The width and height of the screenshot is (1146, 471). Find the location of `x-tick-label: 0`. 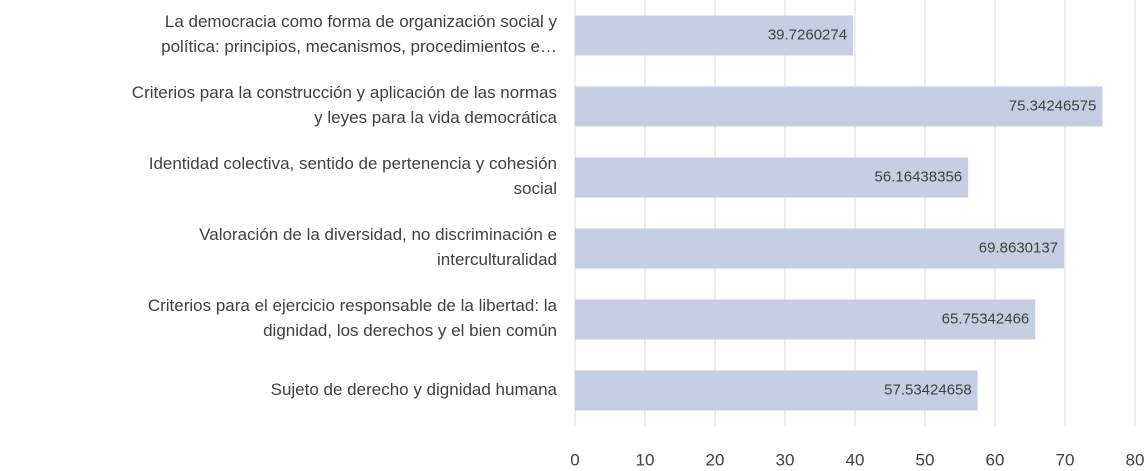

x-tick-label: 0 is located at coordinates (574, 459).